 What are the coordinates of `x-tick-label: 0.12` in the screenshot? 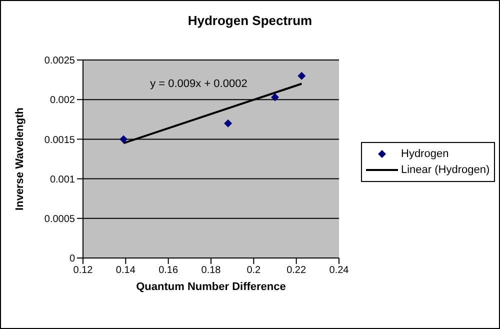 It's located at (83, 270).